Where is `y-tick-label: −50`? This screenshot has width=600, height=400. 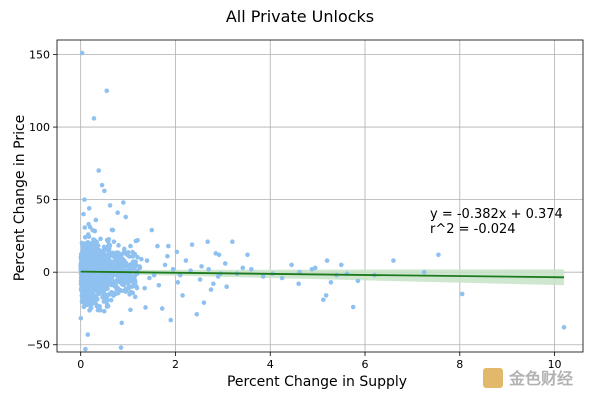
y-tick-label: −50 is located at coordinates (38, 345).